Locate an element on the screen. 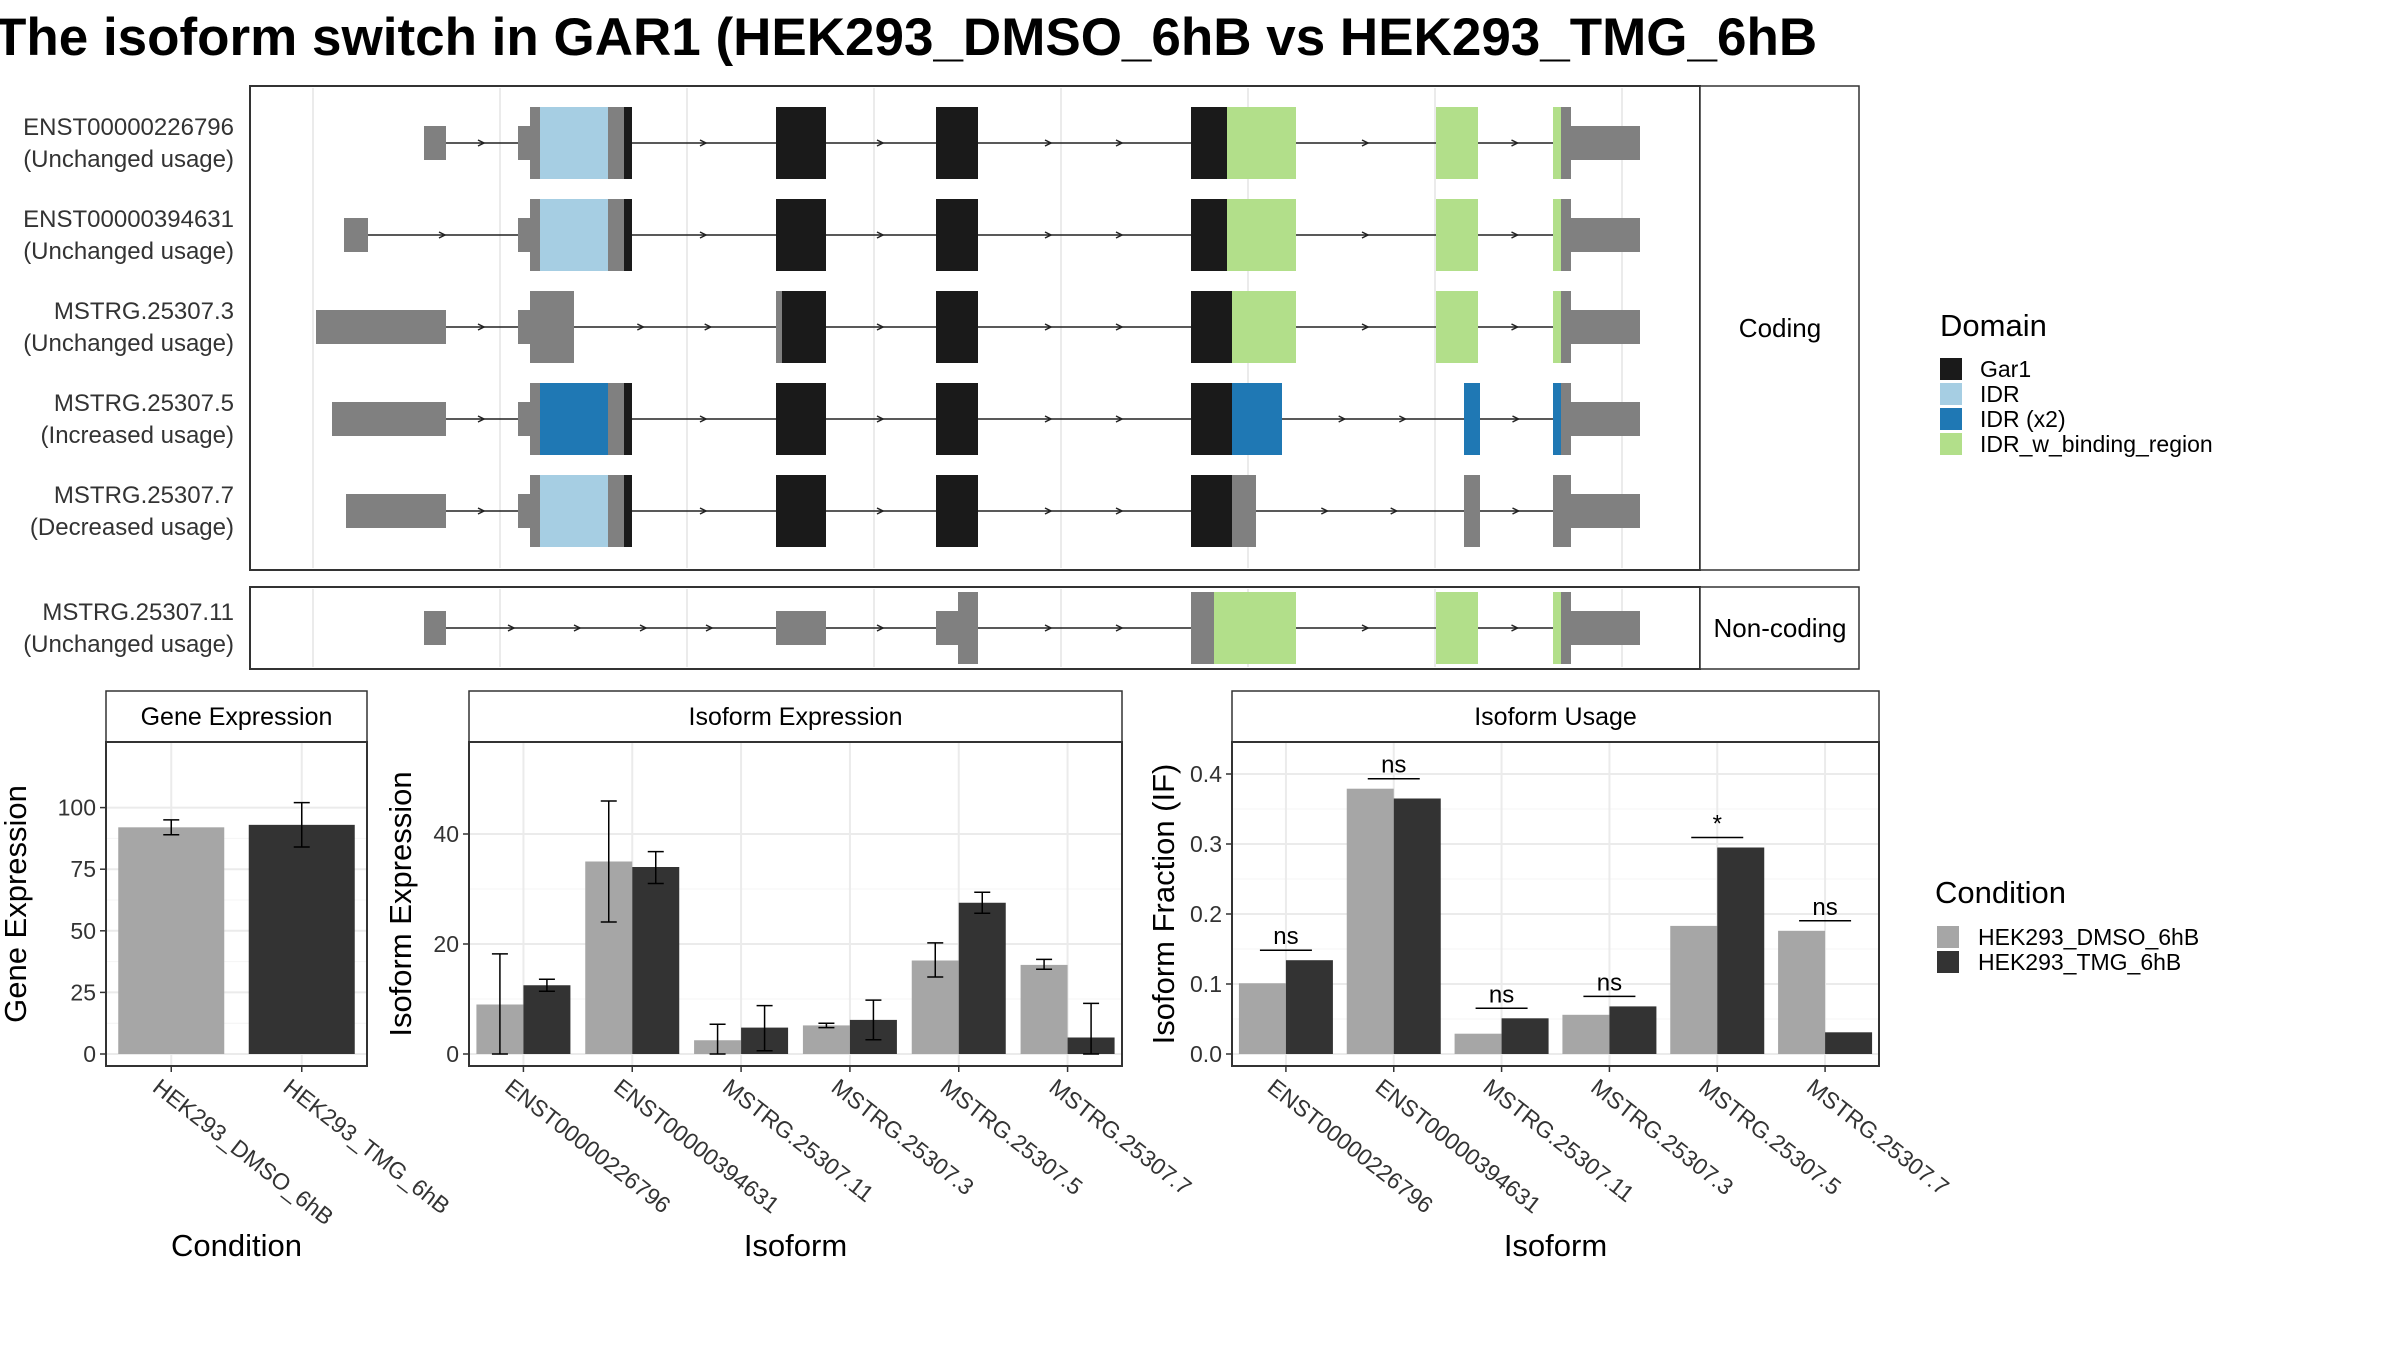 Image resolution: width=2400 pixels, height=1350 pixels. y-tick-label: 0 is located at coordinates (89, 1054).